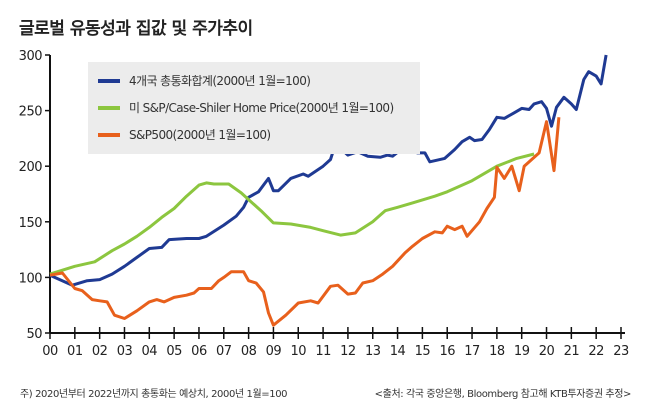 Image resolution: width=645 pixels, height=420 pixels. Describe the element at coordinates (109, 80) in the screenshot. I see `legend-swatch-blue` at that location.